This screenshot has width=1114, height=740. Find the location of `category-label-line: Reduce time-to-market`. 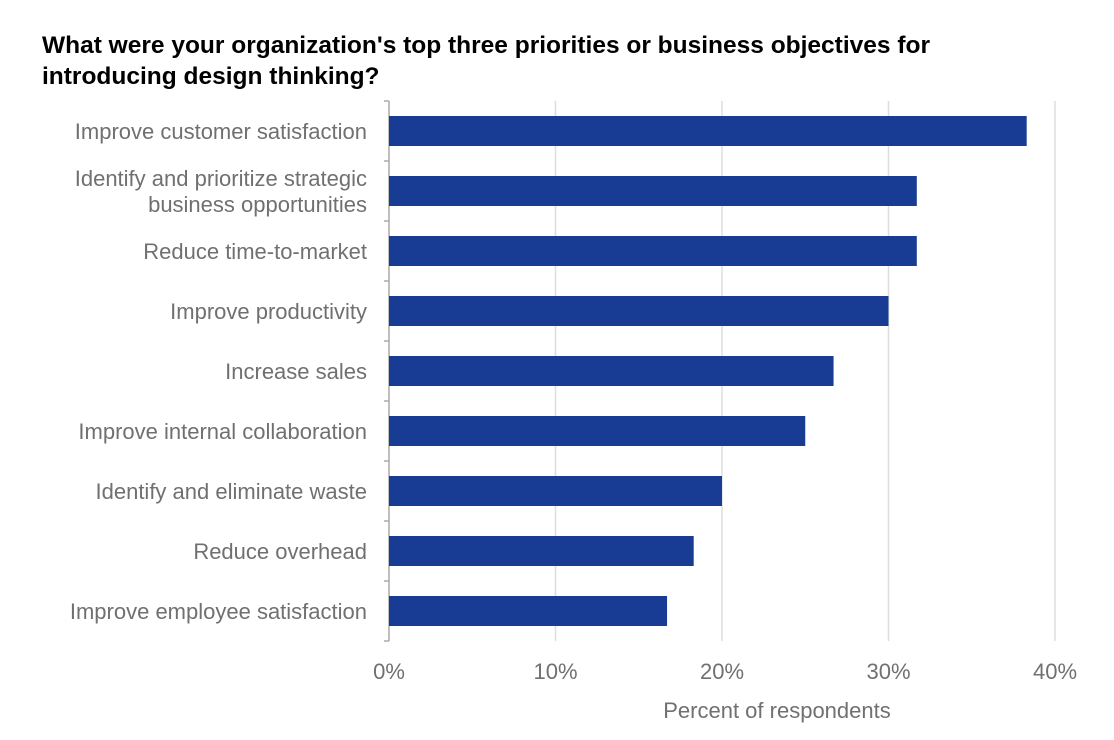

category-label-line: Reduce time-to-market is located at coordinates (255, 251).